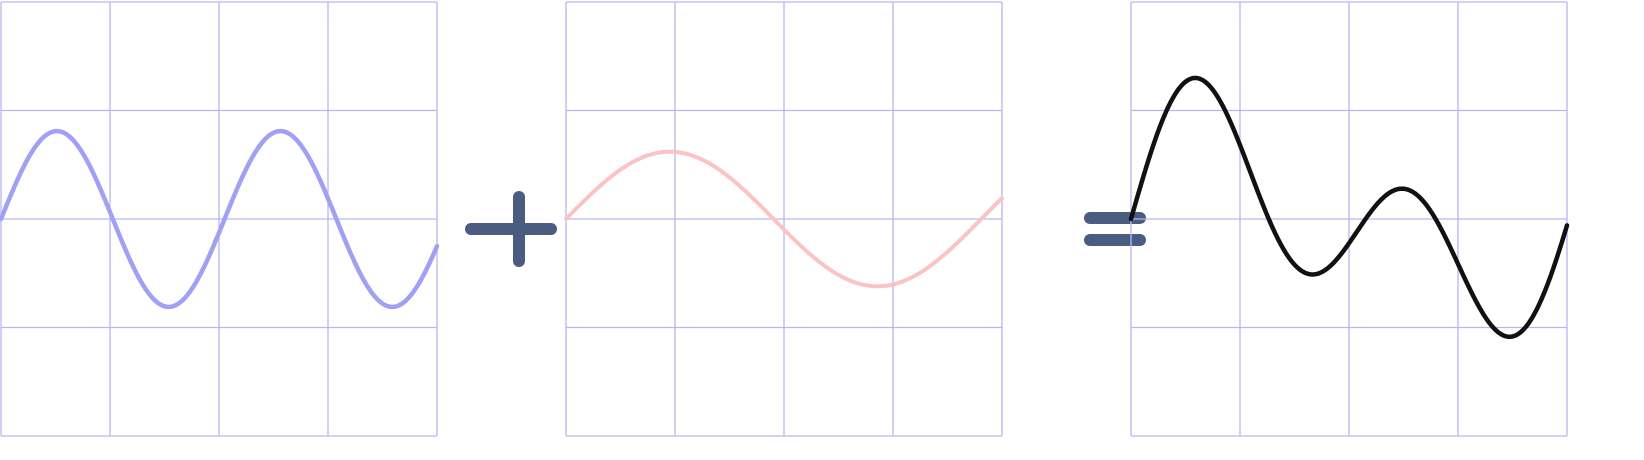 This screenshot has width=1644, height=460. I want to click on wave-curve-wave-a, so click(220, 219).